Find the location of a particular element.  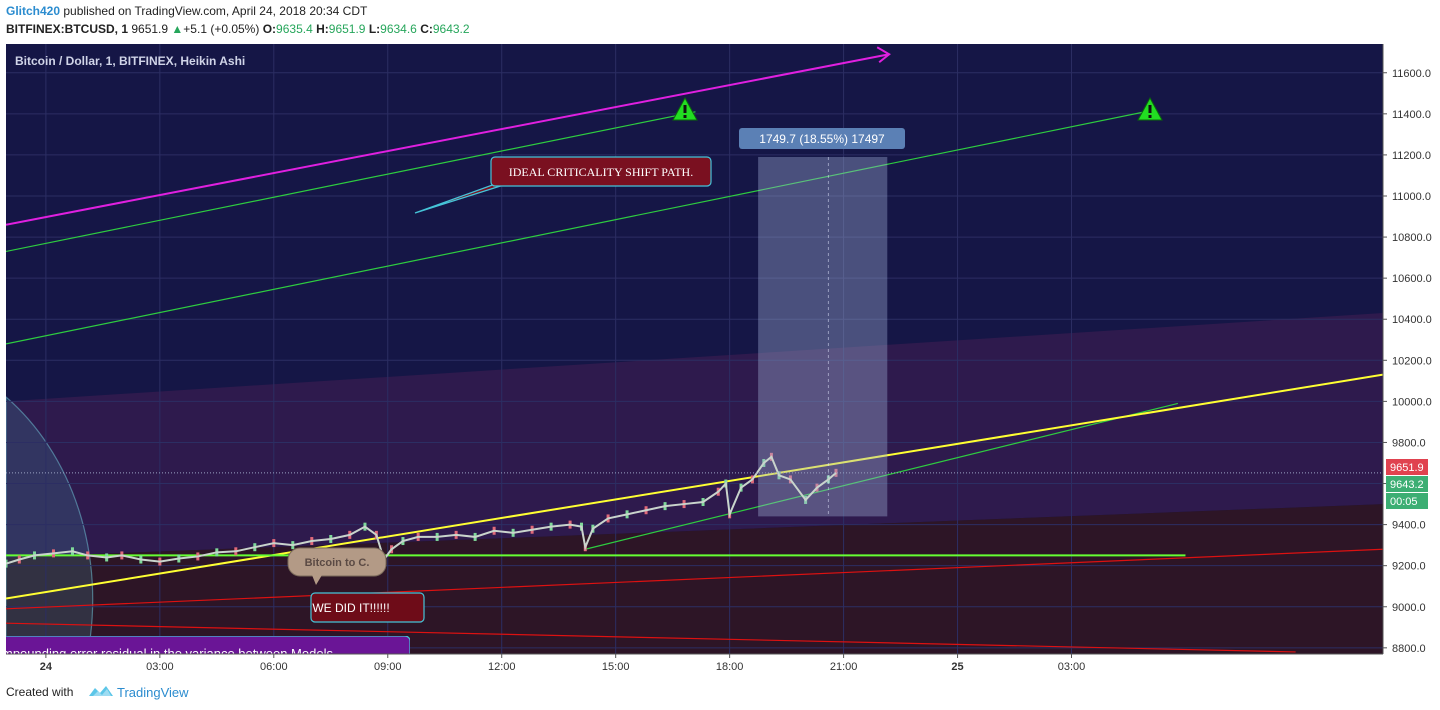

close-value: 9643.2 is located at coordinates (451, 29).